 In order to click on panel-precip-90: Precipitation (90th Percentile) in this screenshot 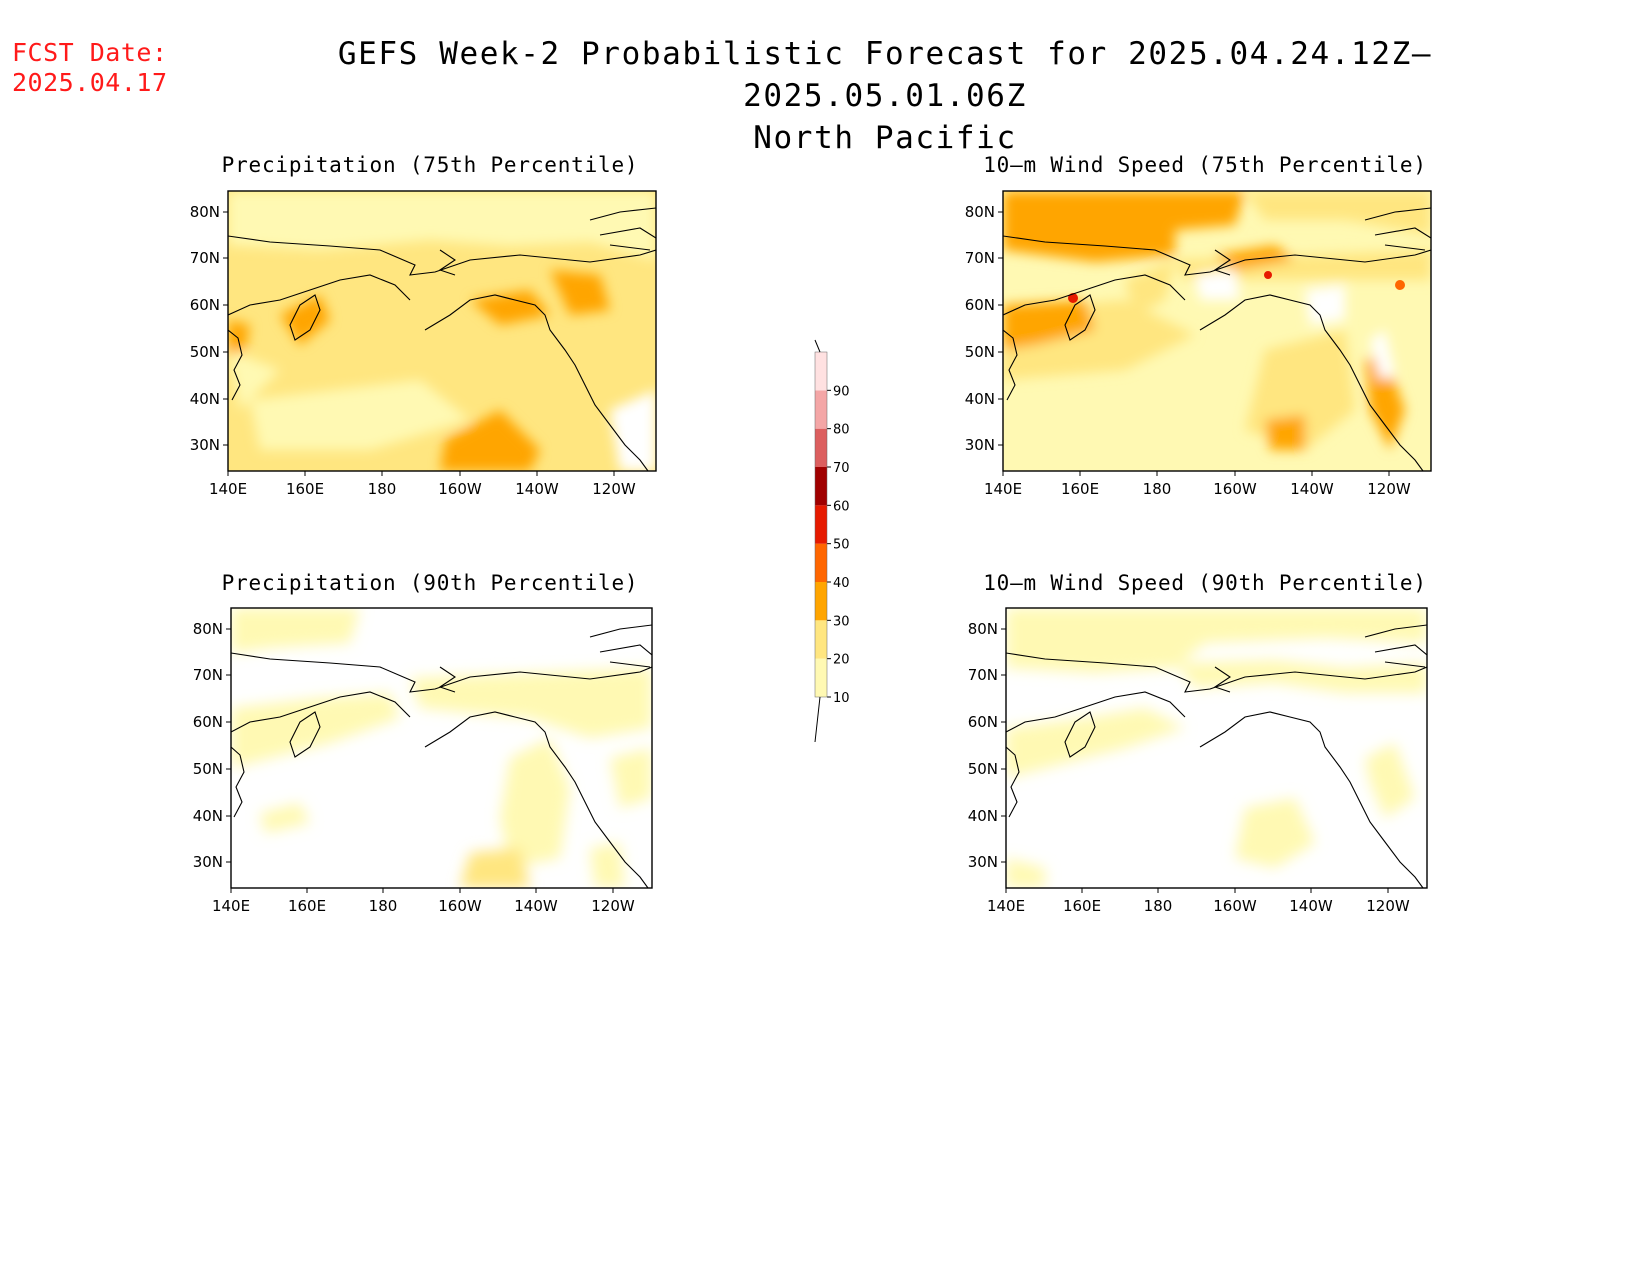, I will do `click(430, 753)`.